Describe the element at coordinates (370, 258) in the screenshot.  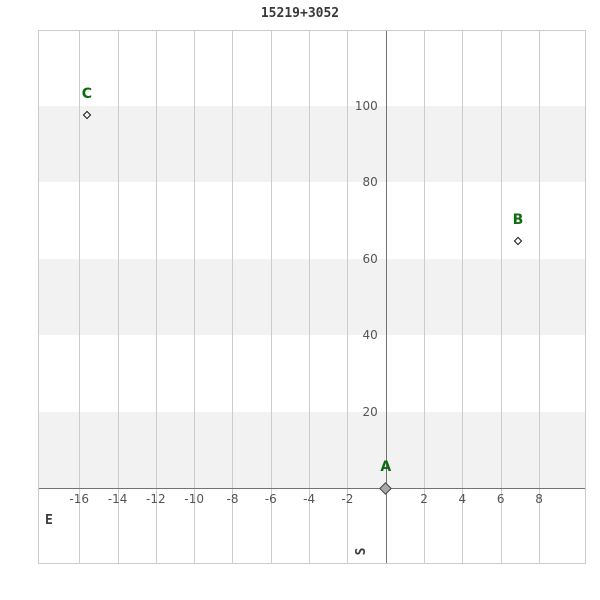
I see `y-tick-label: 60` at that location.